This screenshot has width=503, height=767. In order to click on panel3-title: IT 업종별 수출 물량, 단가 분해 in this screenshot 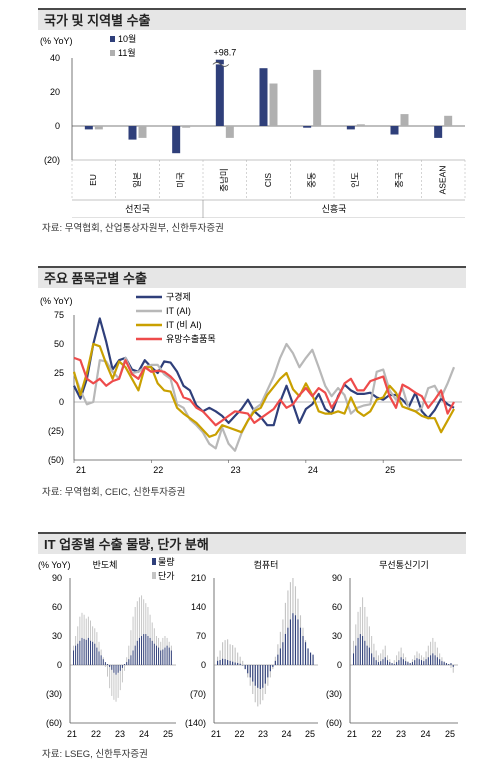, I will do `click(252, 543)`.